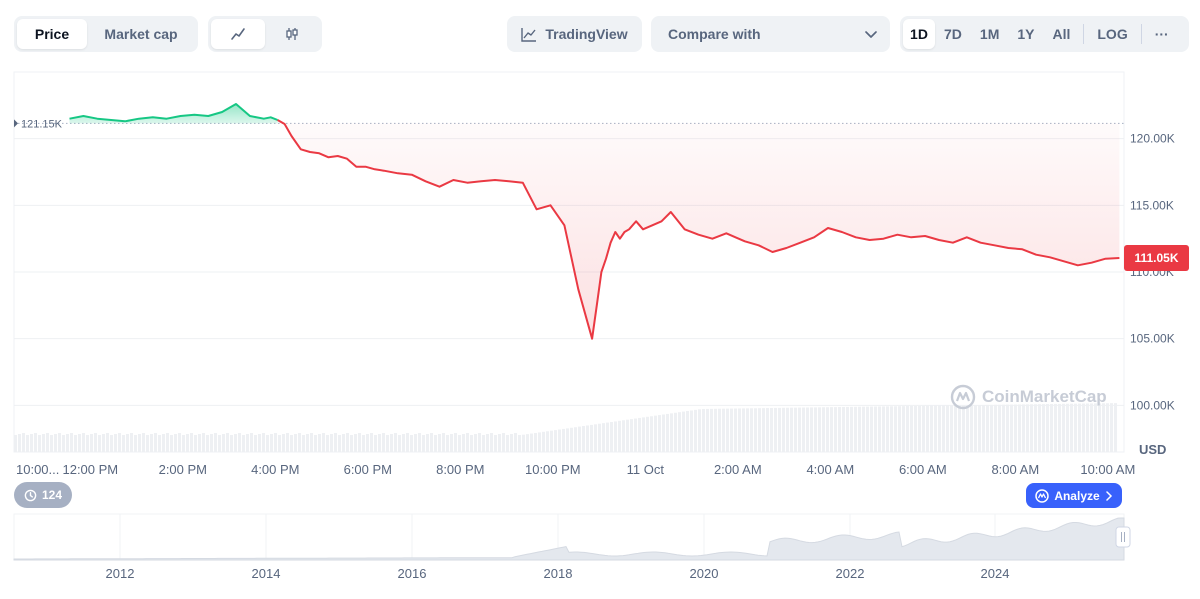  Describe the element at coordinates (1112, 34) in the screenshot. I see `log-scale-button: LOG` at that location.